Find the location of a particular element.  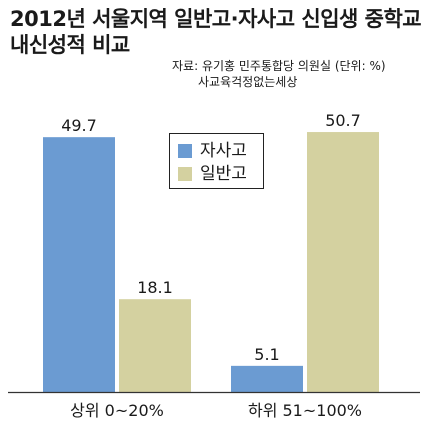

chart-title-line-1: 2012년 서울지역 일반고·자사고 신입생 중학교 is located at coordinates (216, 19).